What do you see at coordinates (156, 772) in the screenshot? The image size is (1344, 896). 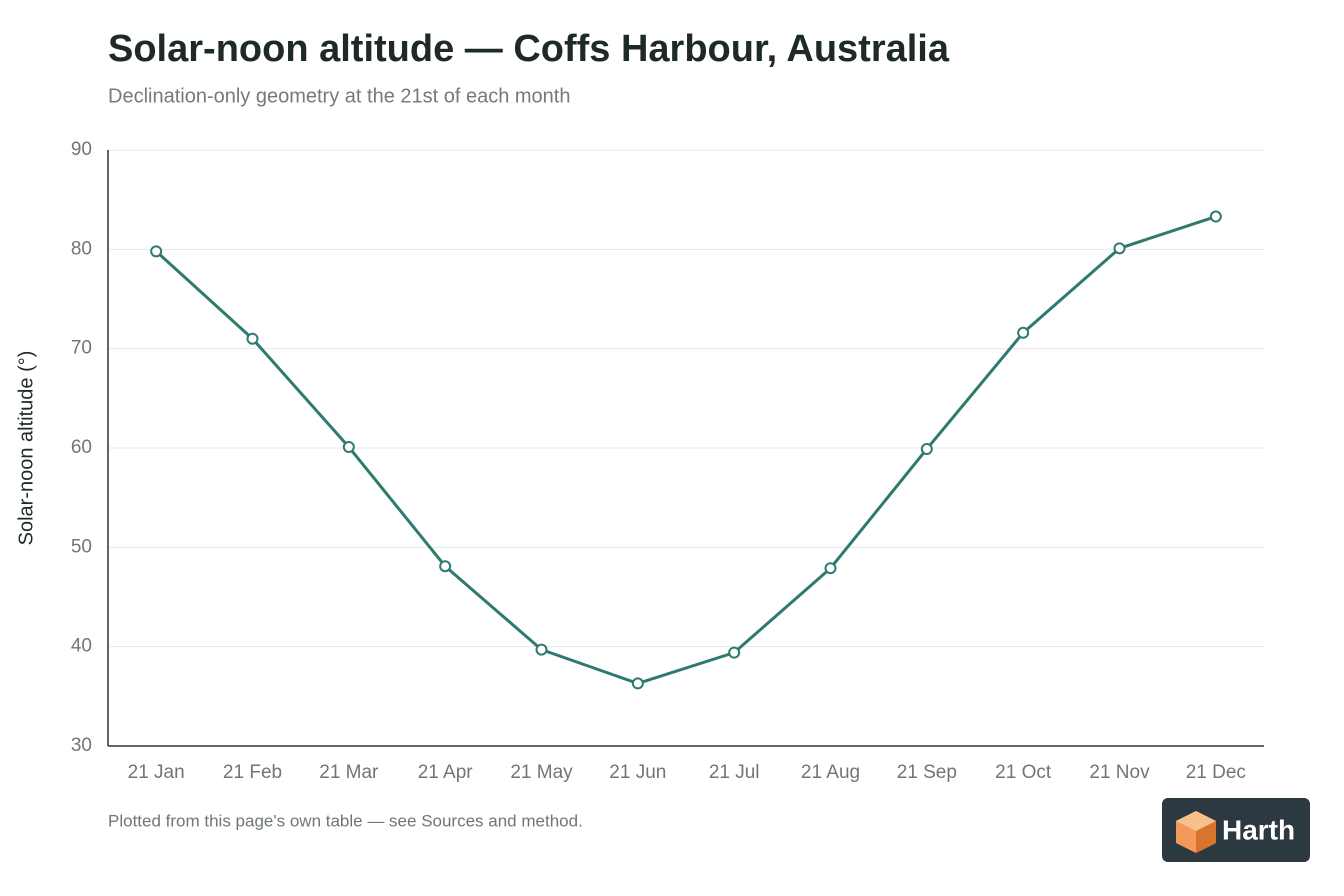 I see `x-tick-label: 21 Jan` at bounding box center [156, 772].